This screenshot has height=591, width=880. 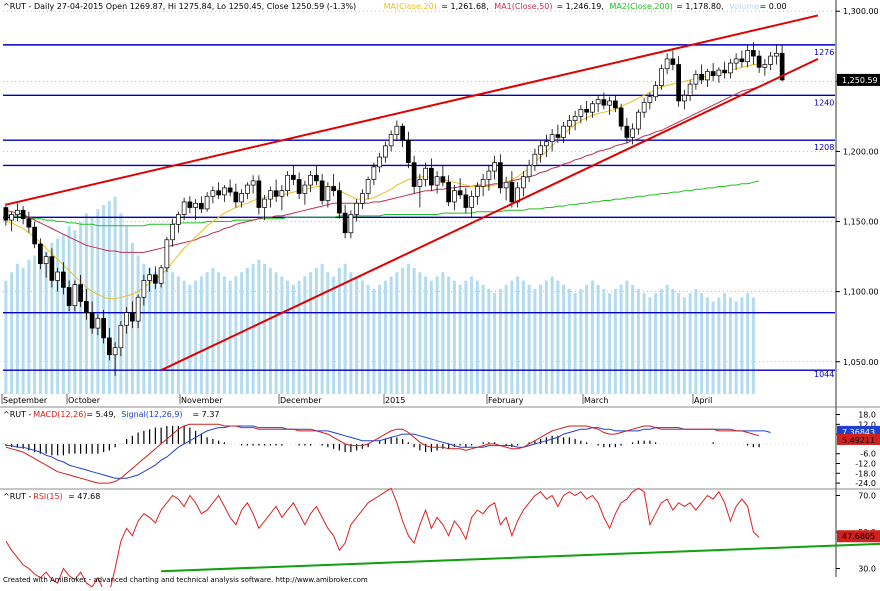 I want to click on rsi-value-box, so click(x=858, y=536).